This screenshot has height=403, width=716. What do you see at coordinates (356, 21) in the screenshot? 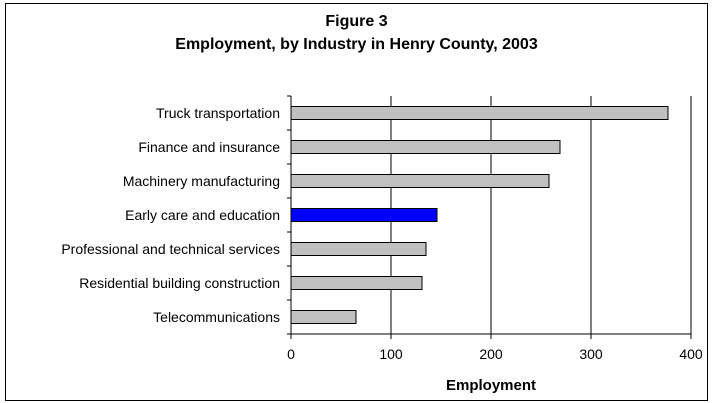
I see `chart-title-line1: Figure 3` at bounding box center [356, 21].